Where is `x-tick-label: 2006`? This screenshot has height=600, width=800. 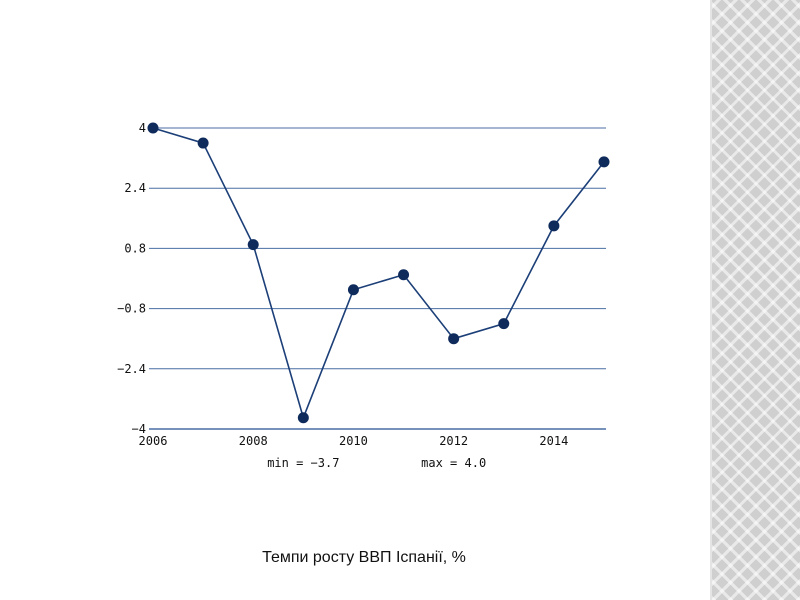 x-tick-label: 2006 is located at coordinates (153, 441).